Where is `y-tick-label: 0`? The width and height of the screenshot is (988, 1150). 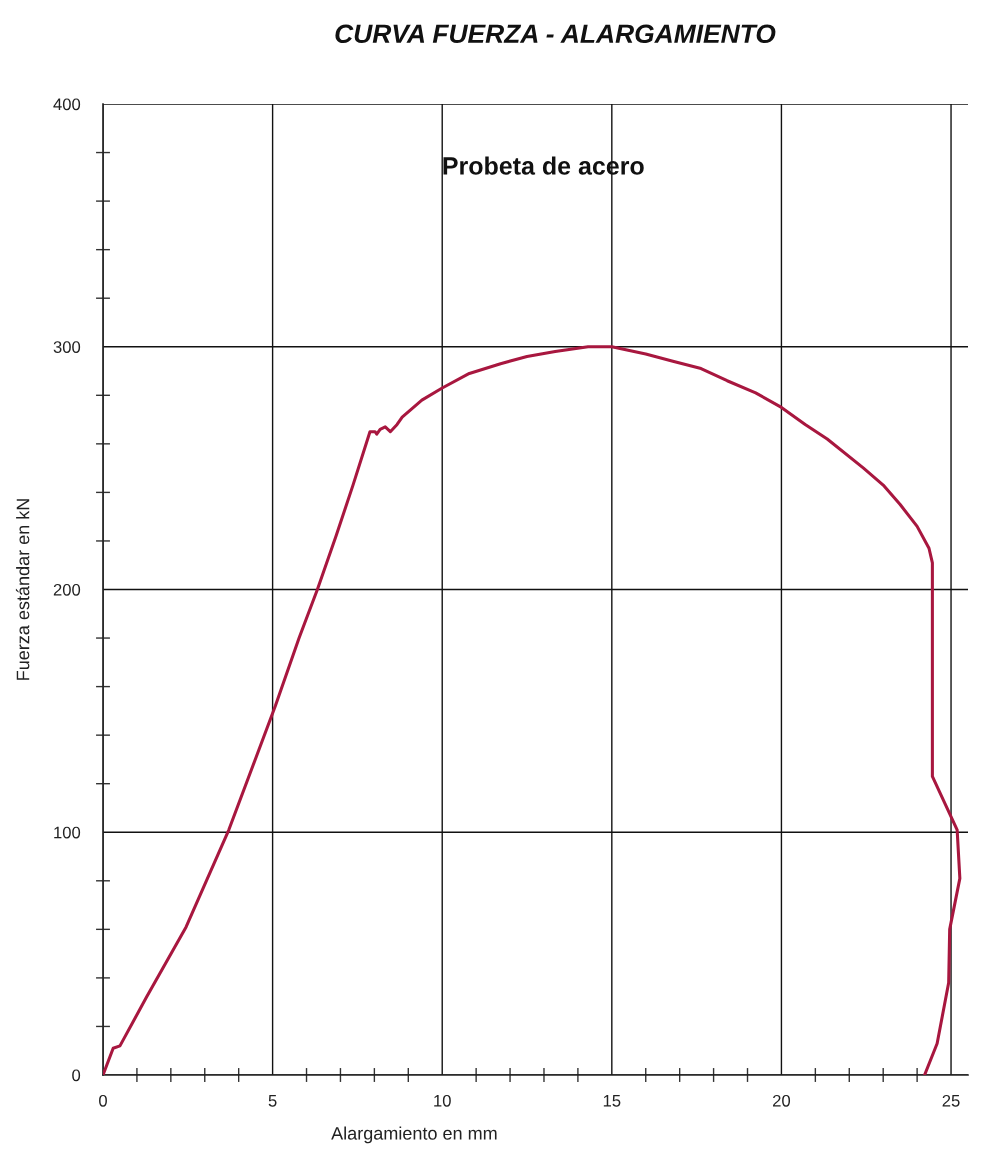 y-tick-label: 0 is located at coordinates (76, 1075).